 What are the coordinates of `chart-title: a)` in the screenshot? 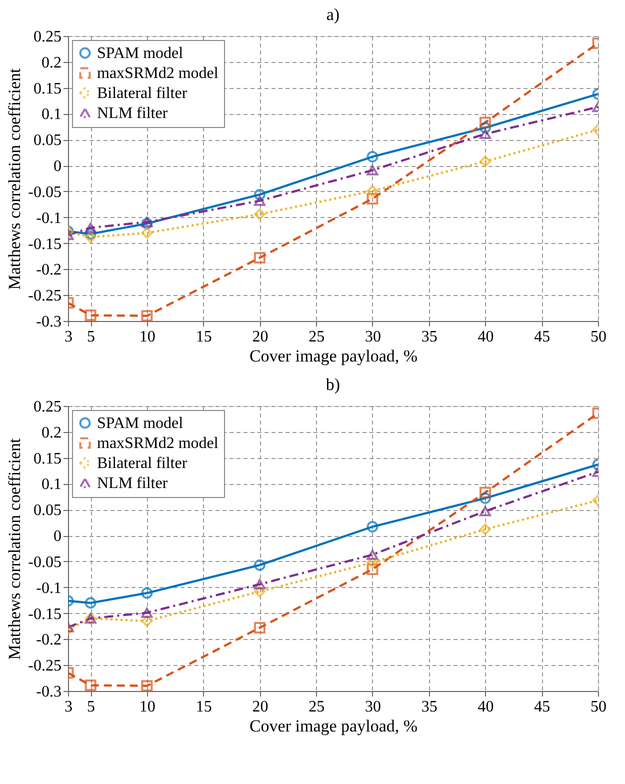 It's located at (333, 14).